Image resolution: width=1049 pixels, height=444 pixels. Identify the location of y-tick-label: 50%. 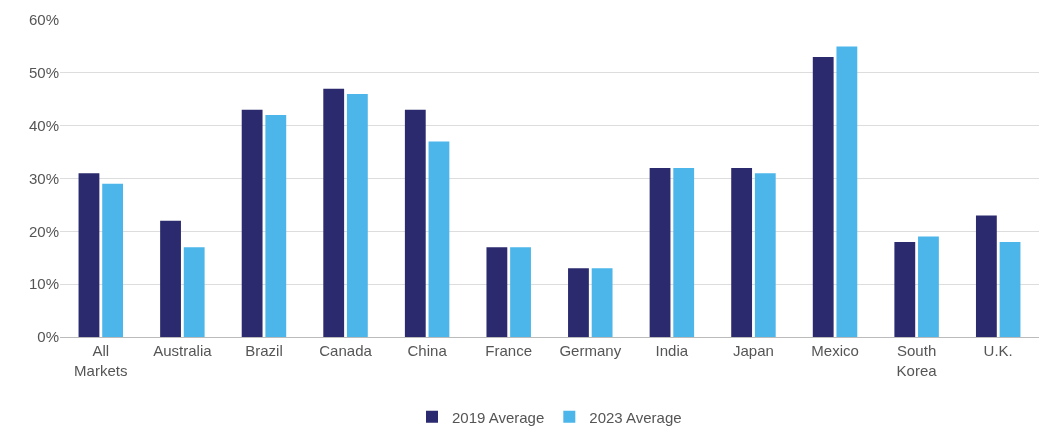
(43, 73).